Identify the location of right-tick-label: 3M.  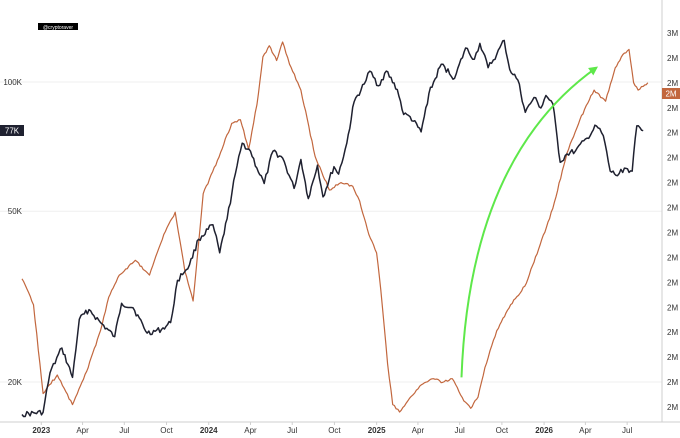
(672, 33).